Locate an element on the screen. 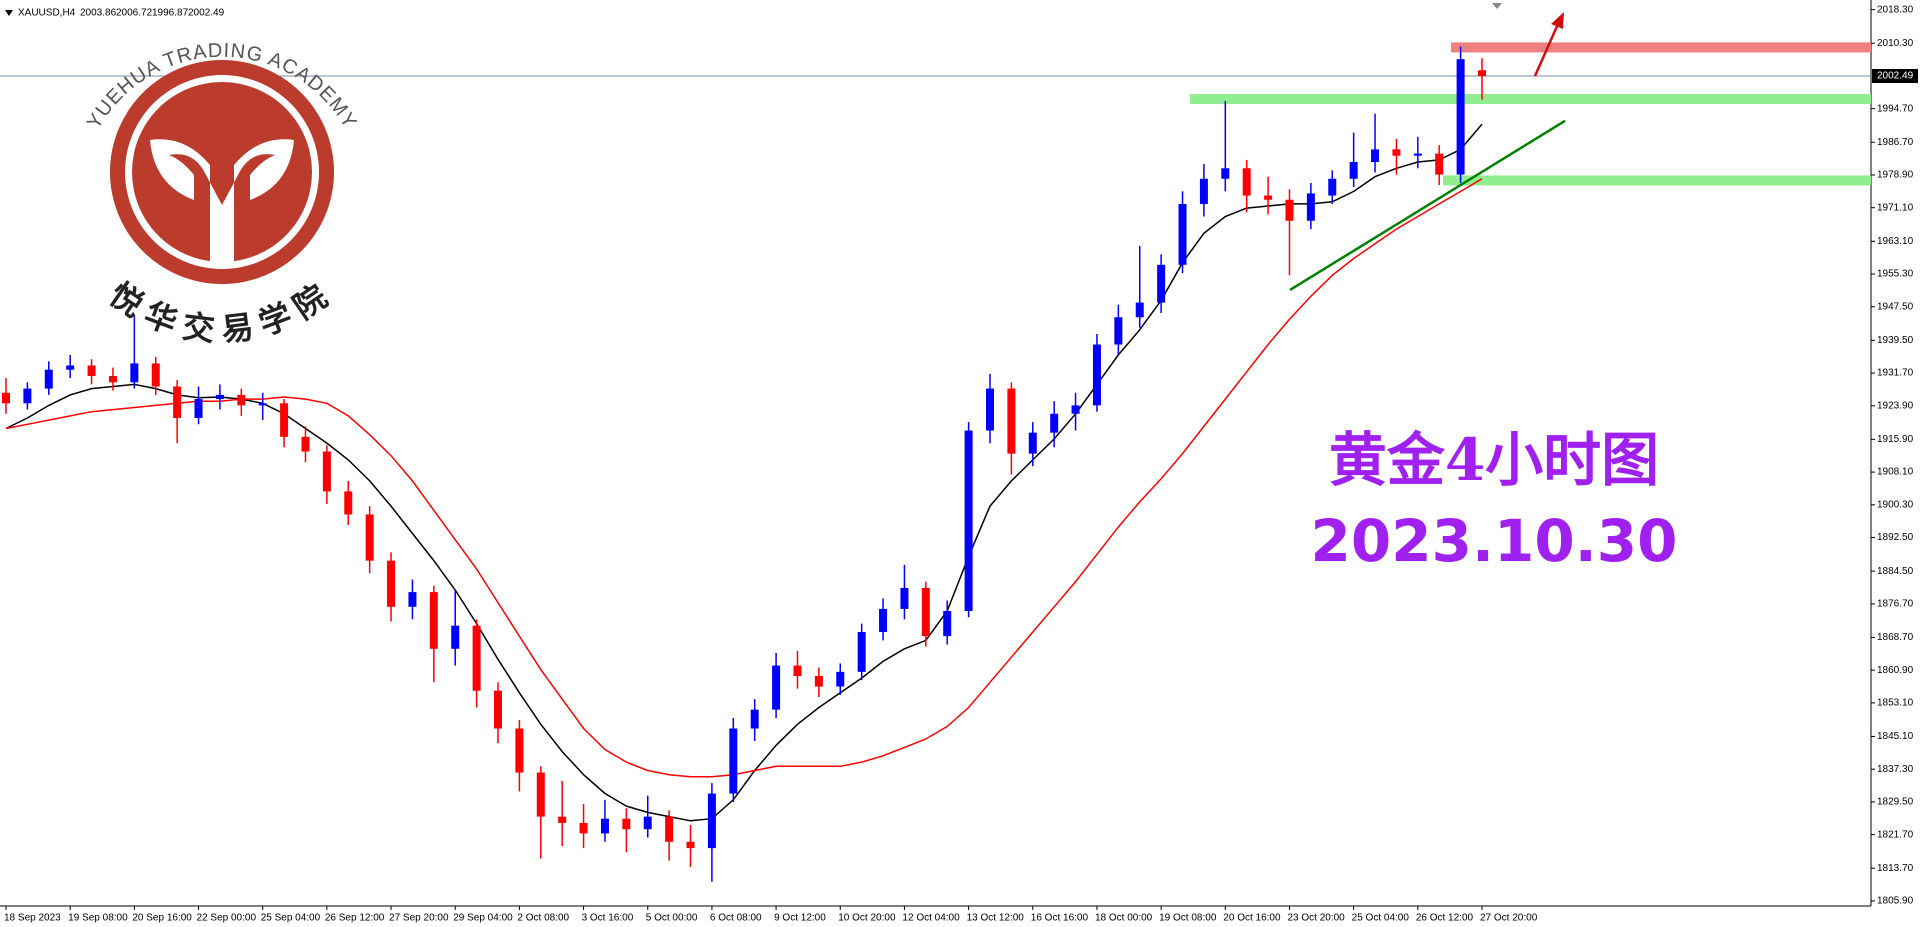 The width and height of the screenshot is (1920, 927). x-tick-label: 25 Oct 04:00 is located at coordinates (1381, 918).